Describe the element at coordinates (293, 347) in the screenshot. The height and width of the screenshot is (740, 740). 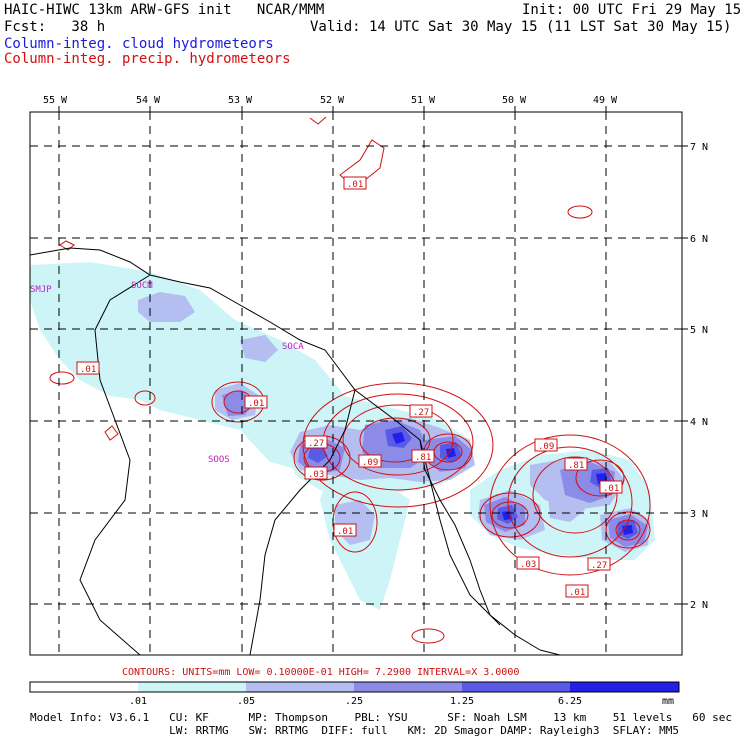
I see `station-label: SOCA` at that location.